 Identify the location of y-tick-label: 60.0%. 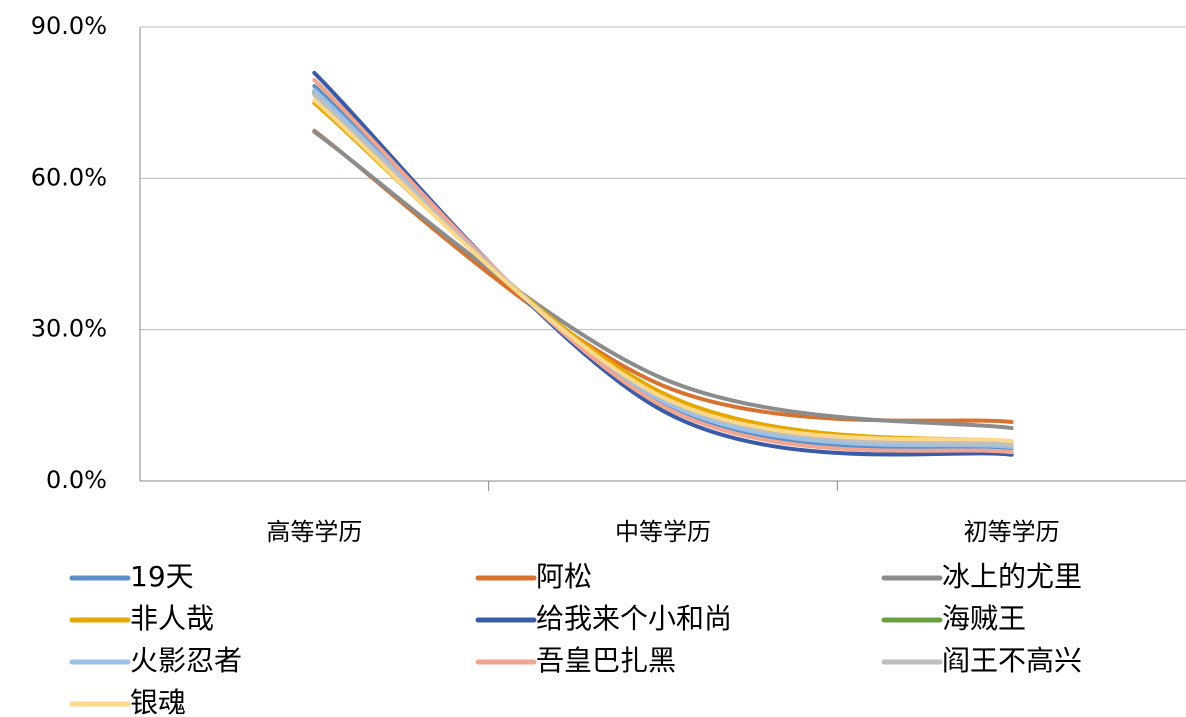
(69, 177).